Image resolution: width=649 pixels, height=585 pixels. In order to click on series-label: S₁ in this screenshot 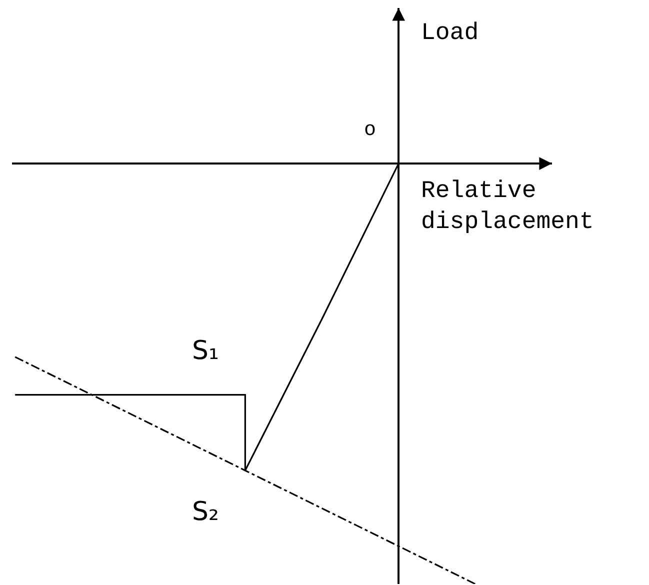, I will do `click(205, 351)`.